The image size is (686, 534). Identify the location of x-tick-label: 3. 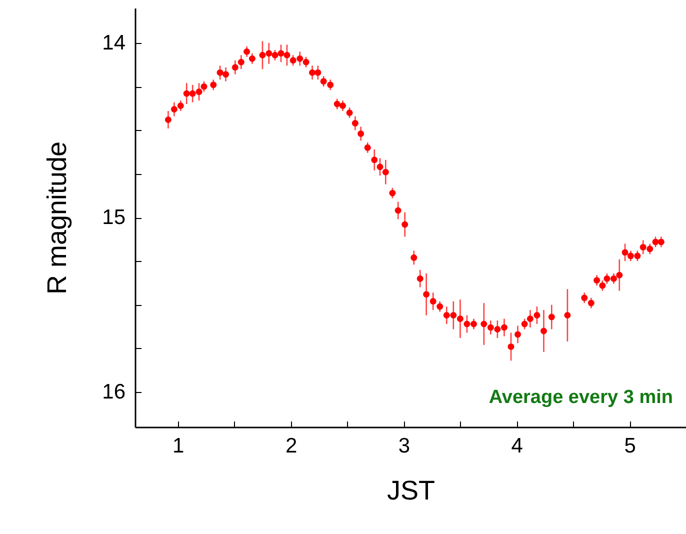
(404, 446).